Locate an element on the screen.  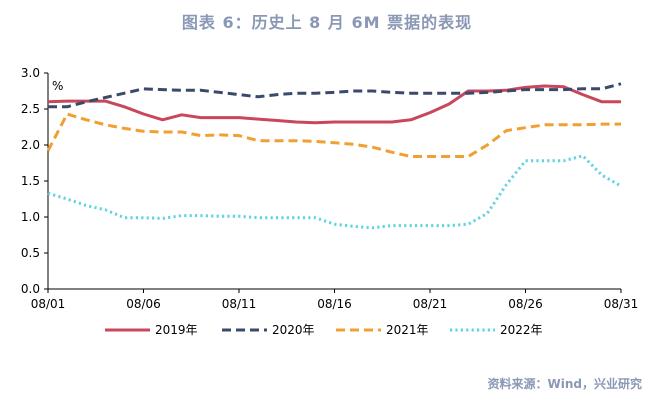
legend-label: 2020年 is located at coordinates (293, 330).